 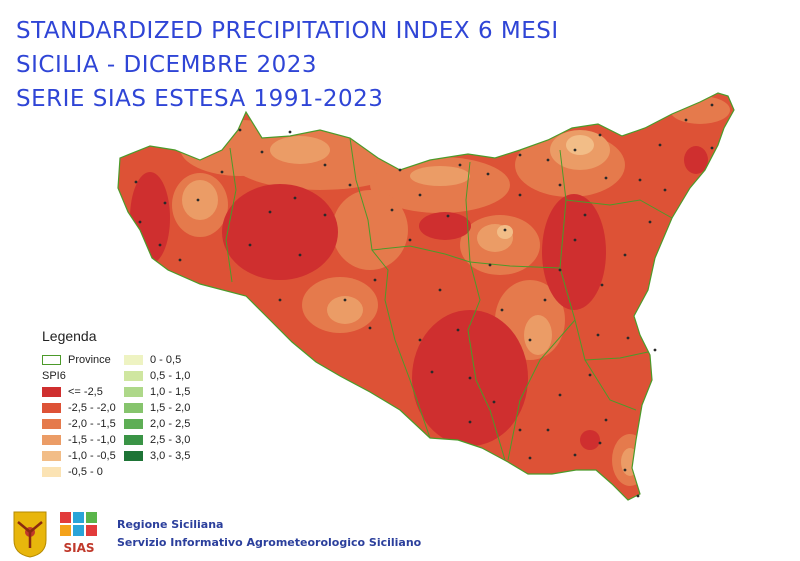 What do you see at coordinates (92, 456) in the screenshot?
I see `legend-class-label: -1,0 - -0,5` at bounding box center [92, 456].